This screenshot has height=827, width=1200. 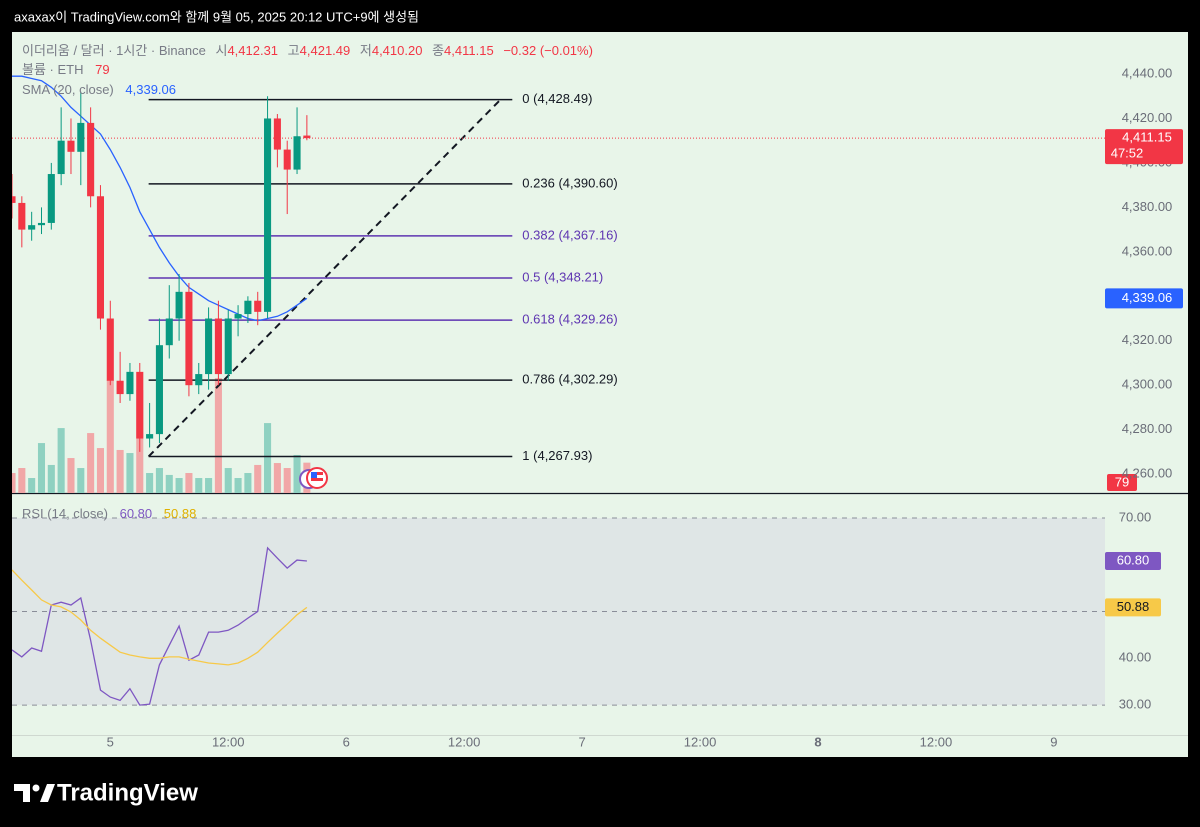 What do you see at coordinates (1147, 206) in the screenshot?
I see `y-tick-label: 4,380.00` at bounding box center [1147, 206].